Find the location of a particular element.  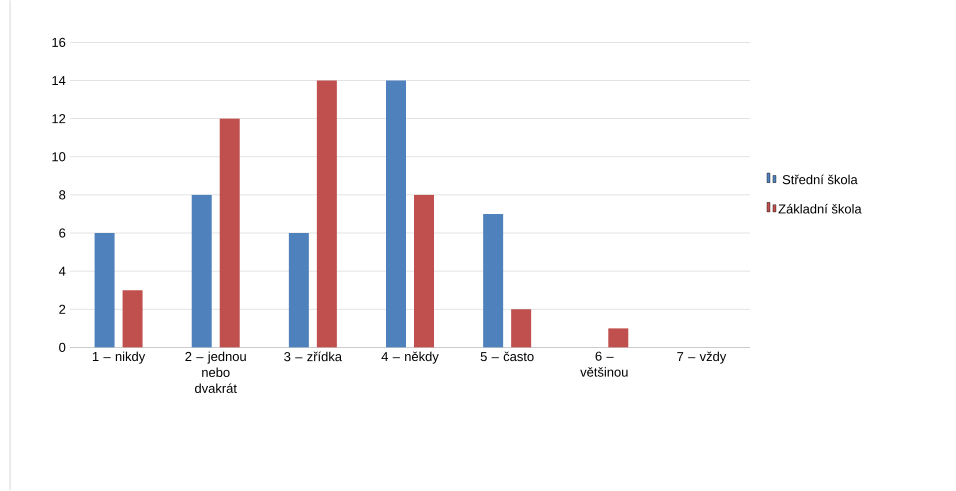

y-tick-label: 6 is located at coordinates (62, 233).